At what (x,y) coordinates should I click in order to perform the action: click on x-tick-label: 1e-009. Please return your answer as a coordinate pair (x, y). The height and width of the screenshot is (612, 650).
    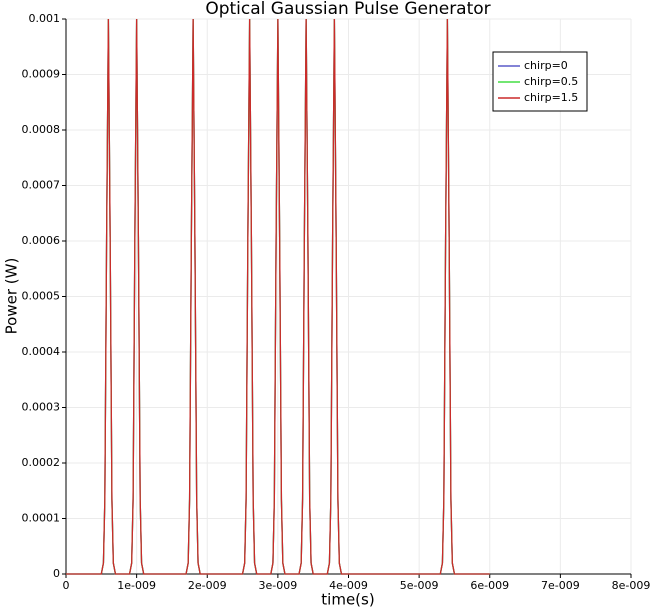
    Looking at the image, I should click on (136, 585).